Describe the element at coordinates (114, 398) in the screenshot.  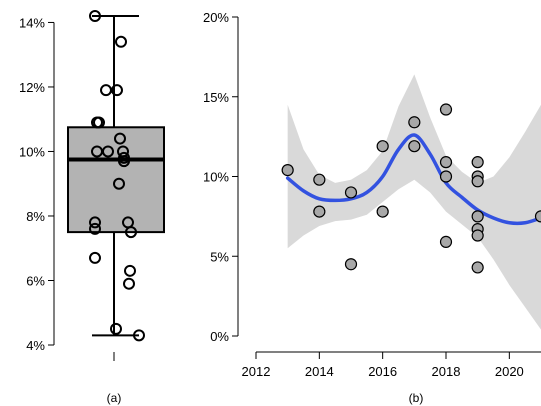
I see `panel-a-label: (a)` at that location.